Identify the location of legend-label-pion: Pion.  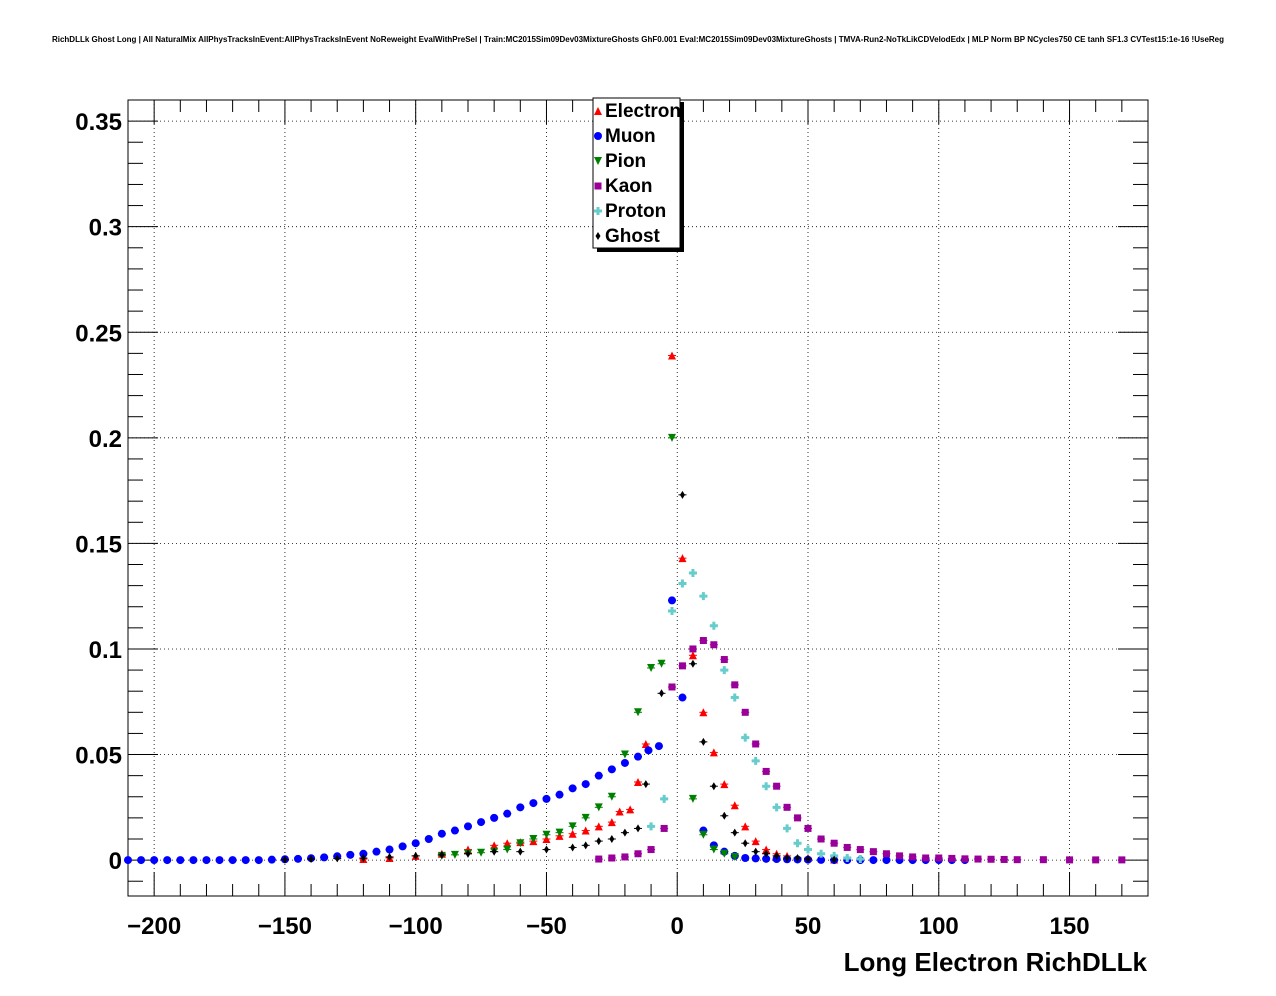
(625, 161).